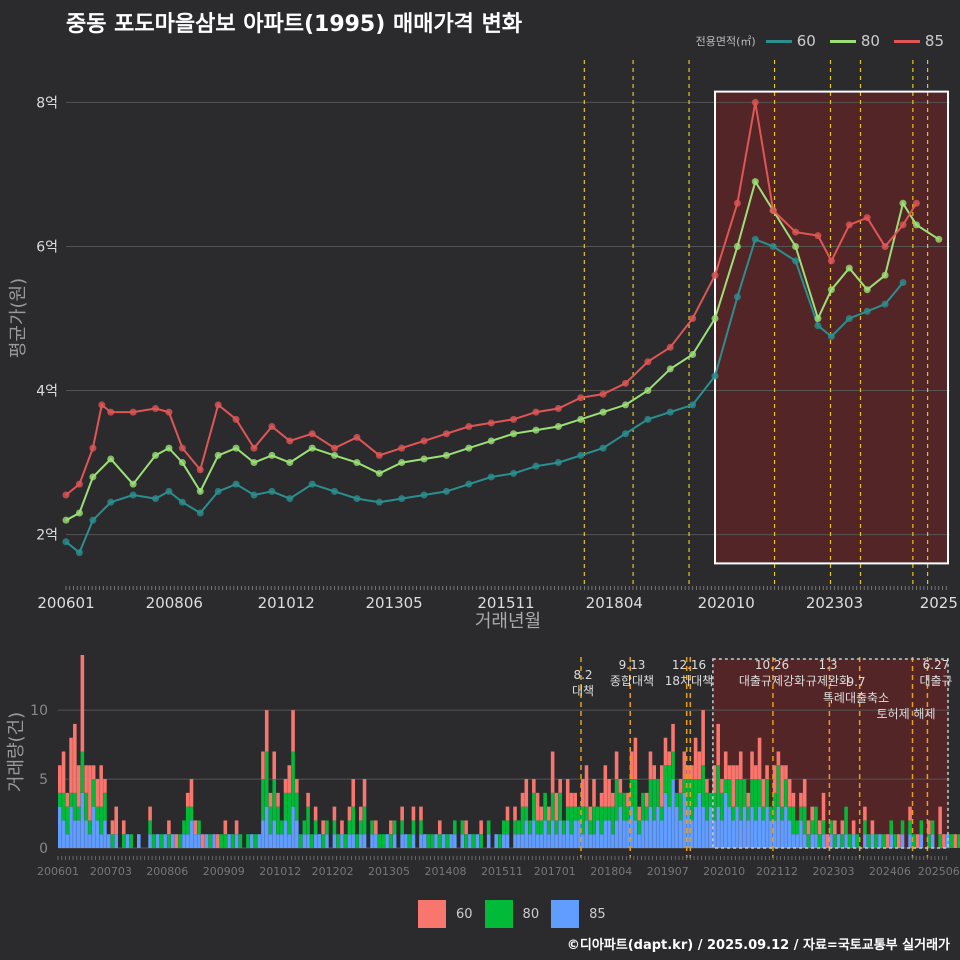 This screenshot has width=960, height=960. Describe the element at coordinates (39, 711) in the screenshot. I see `volume-y-tick-label: 10` at that location.